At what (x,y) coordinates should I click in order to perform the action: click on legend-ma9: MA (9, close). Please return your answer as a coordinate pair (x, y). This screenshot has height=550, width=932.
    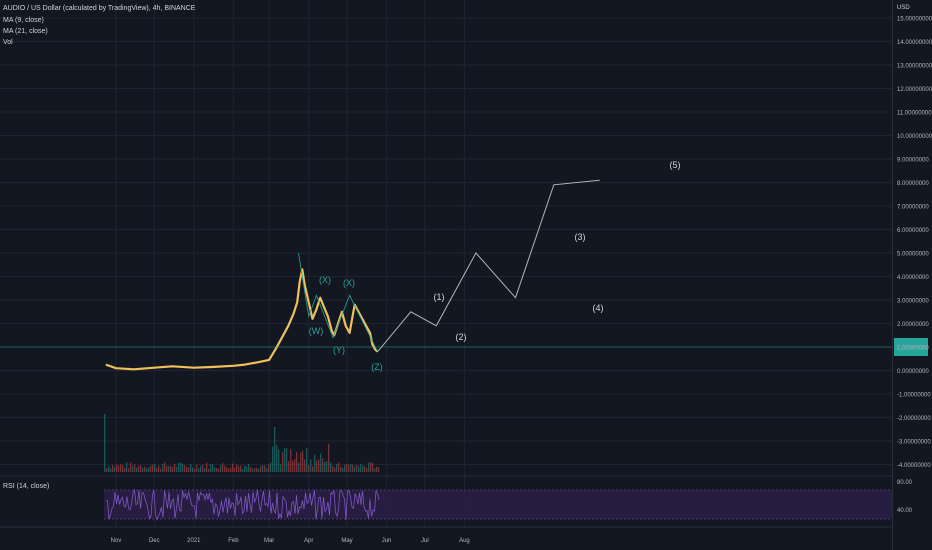
    Looking at the image, I should click on (23, 20).